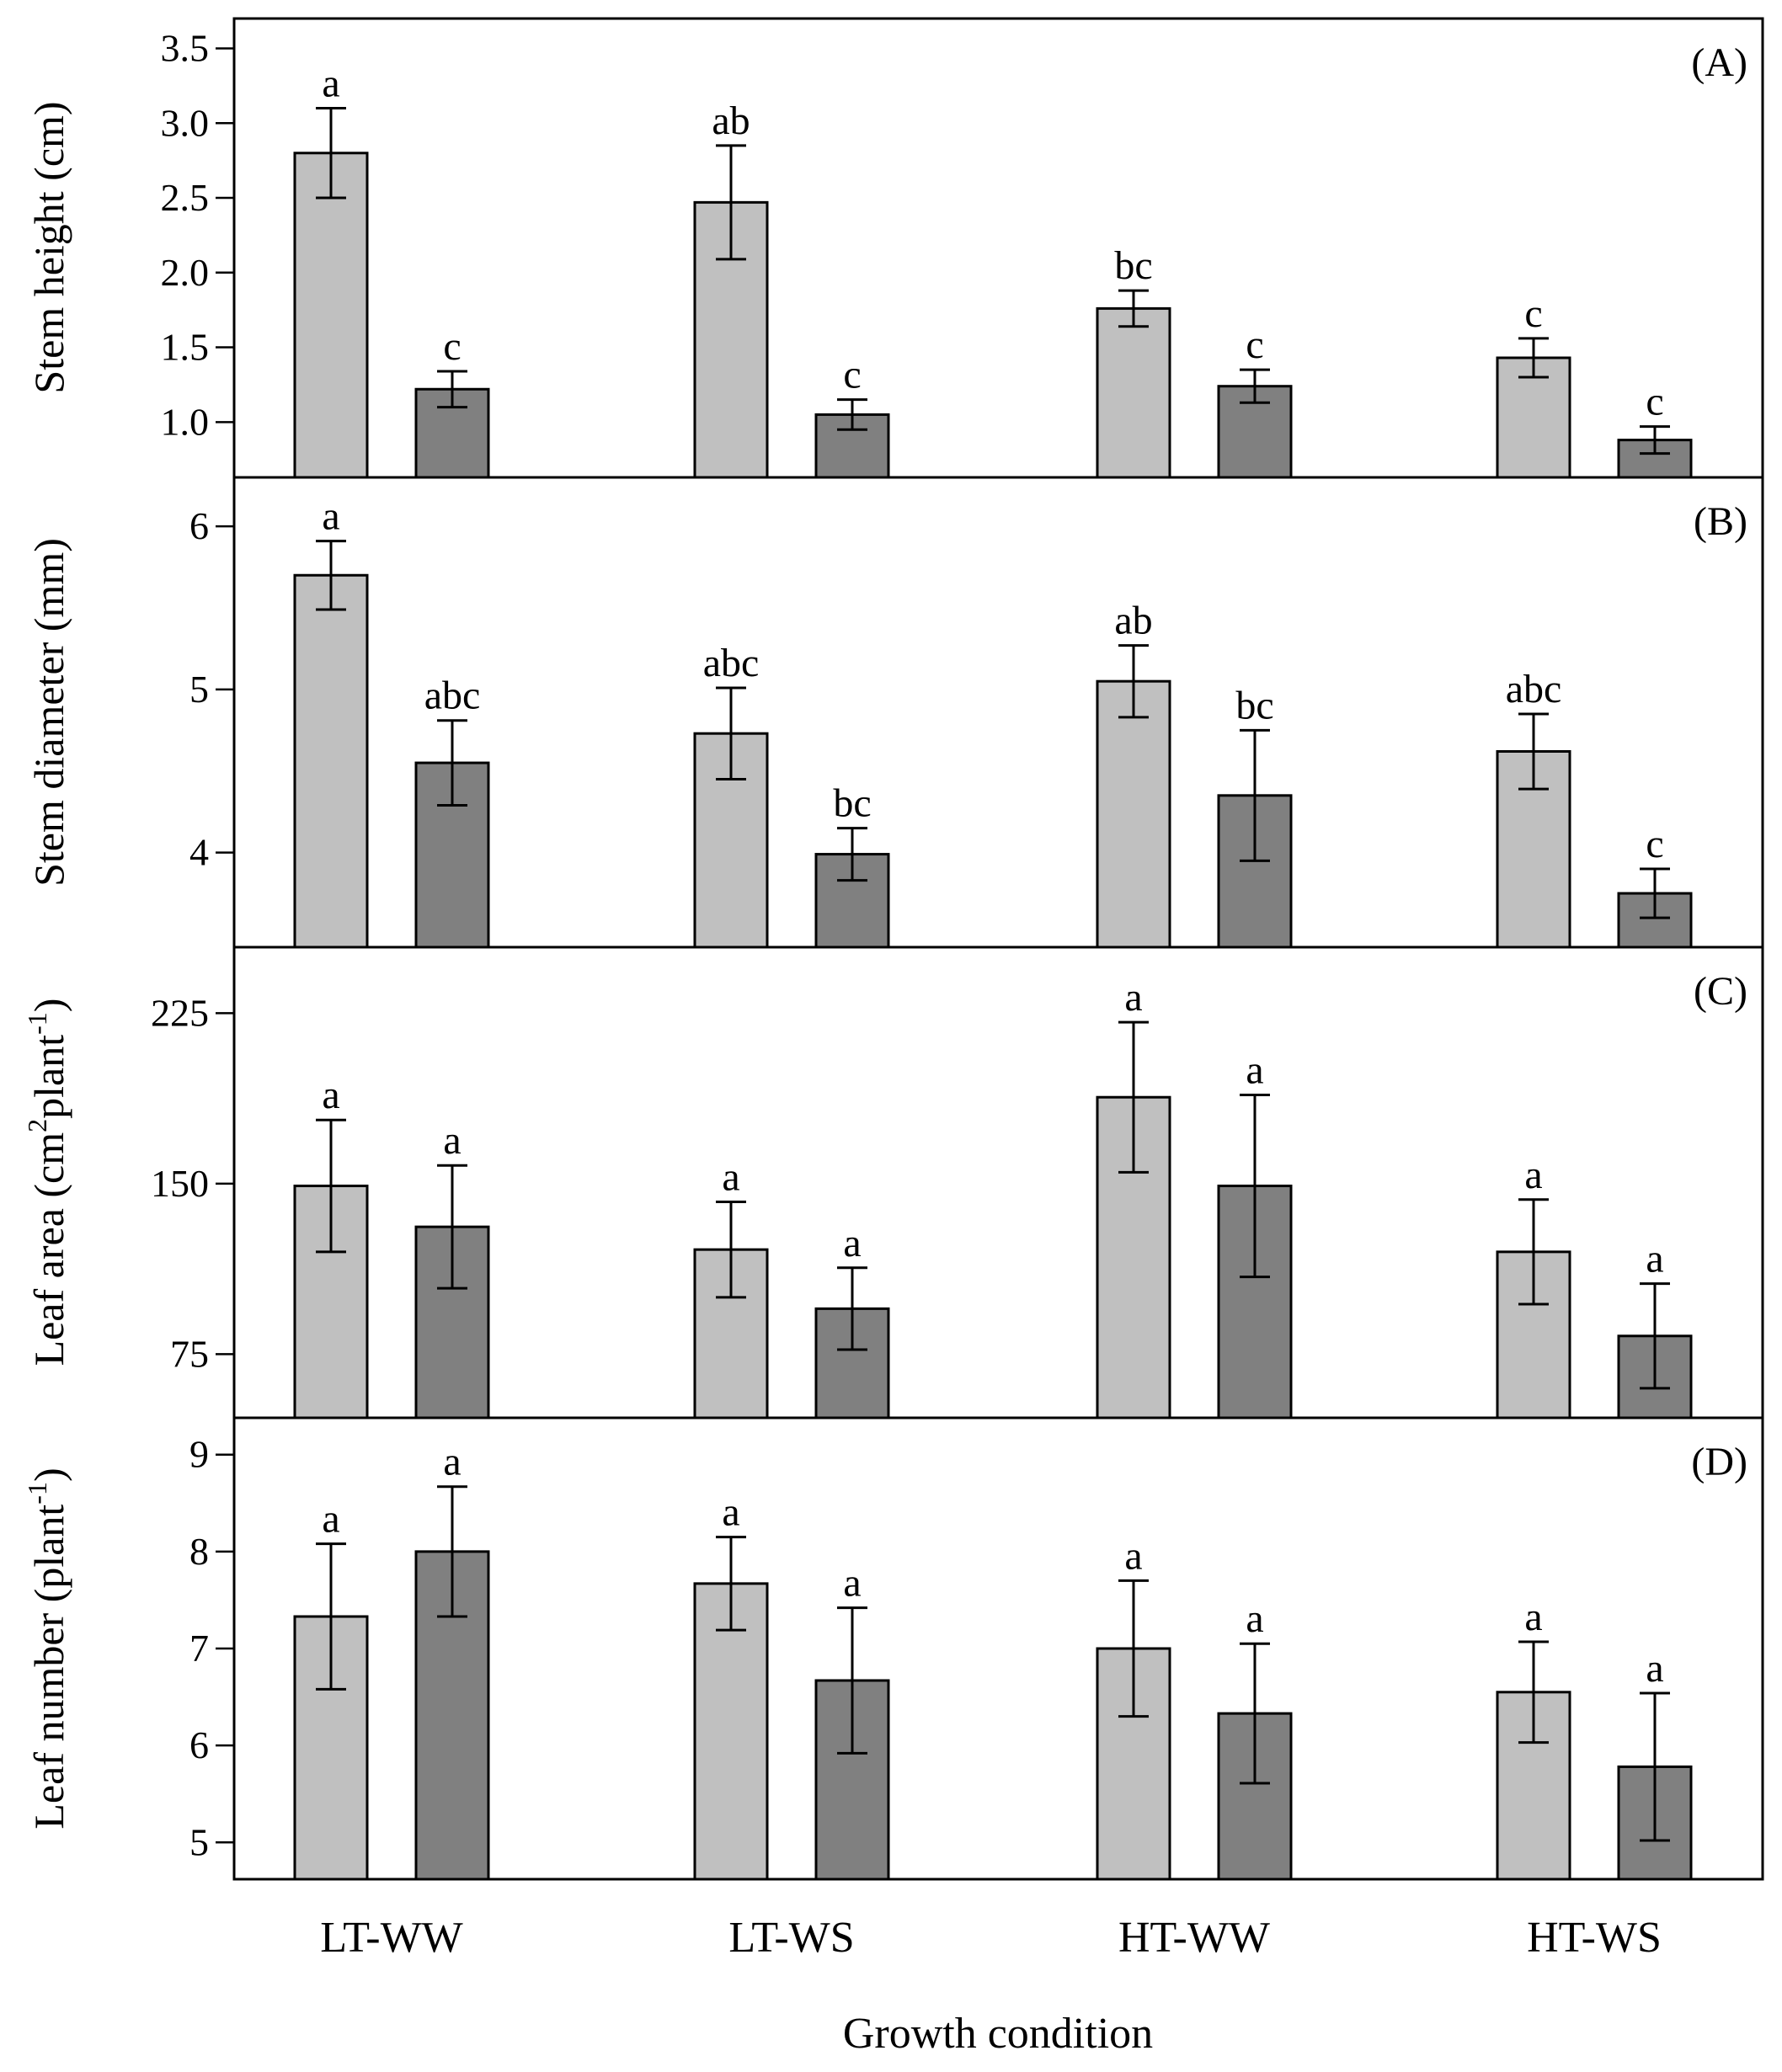  Describe the element at coordinates (185, 197) in the screenshot. I see `panel-a-y-tick-label-3: 2.5` at that location.